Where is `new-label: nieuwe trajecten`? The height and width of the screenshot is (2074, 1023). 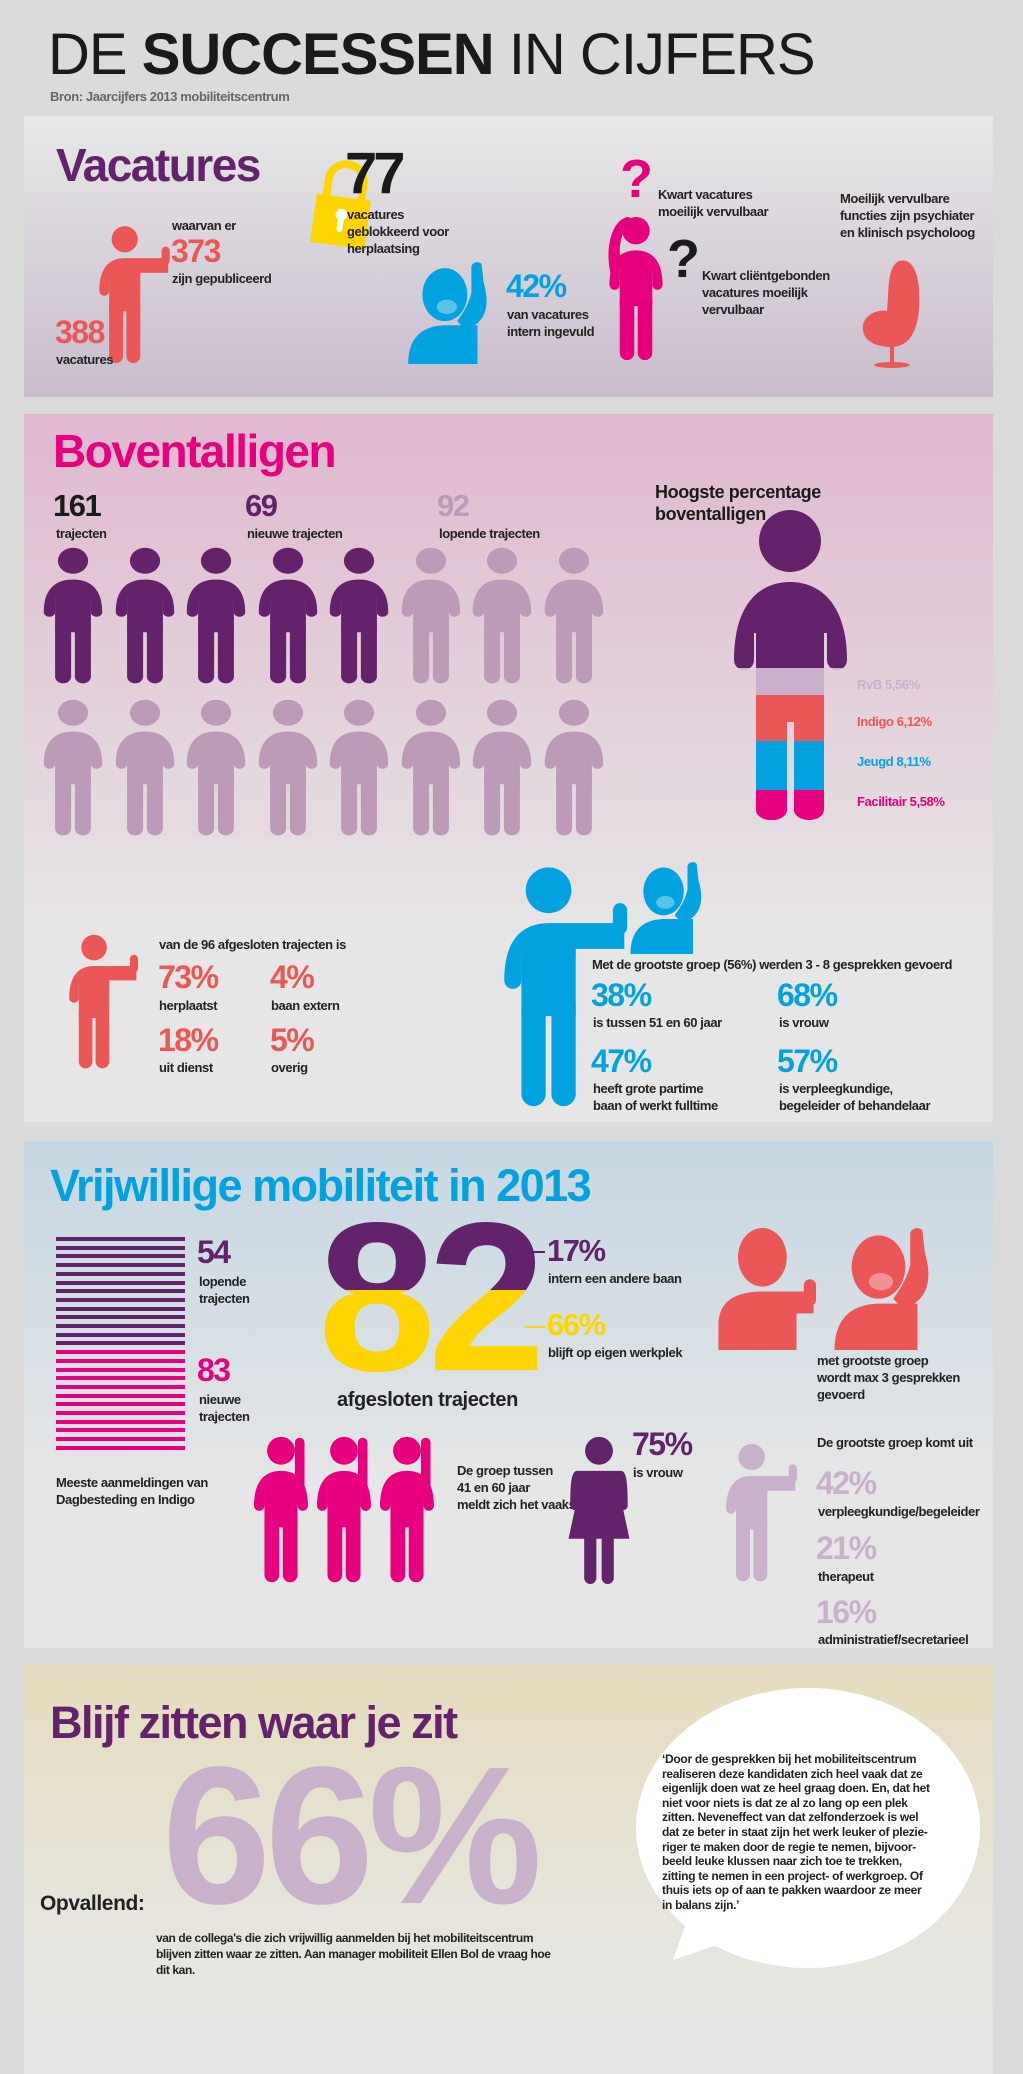
new-label: nieuwe trajecten is located at coordinates (224, 1408).